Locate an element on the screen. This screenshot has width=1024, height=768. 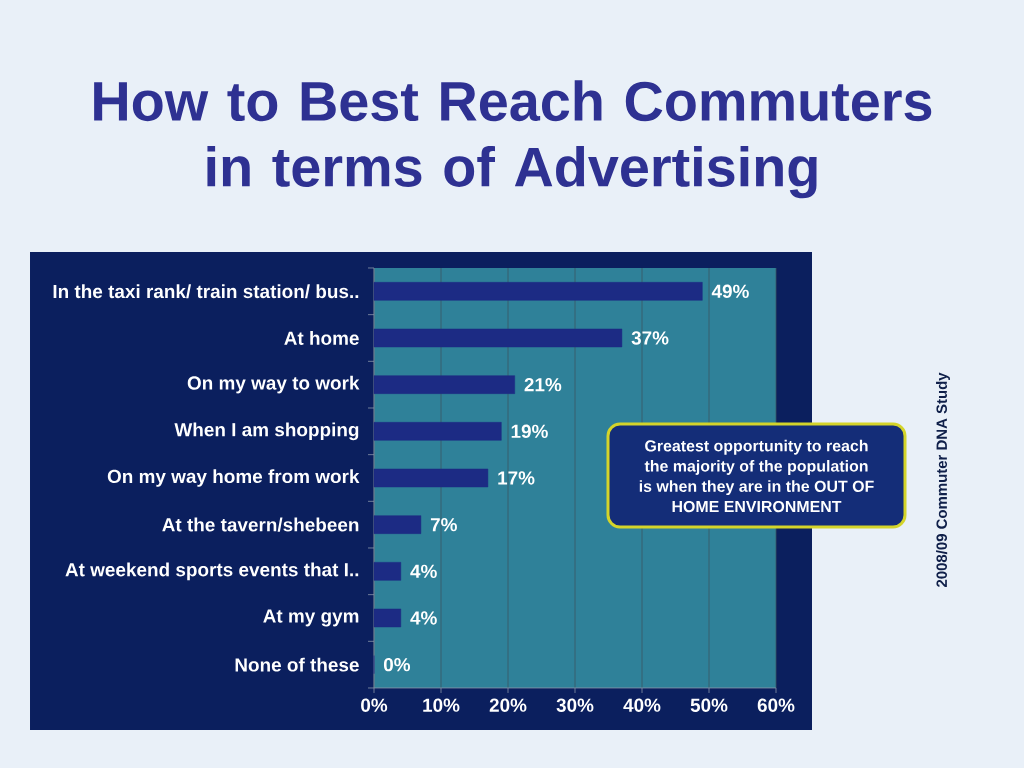
x-tick-label: 10% is located at coordinates (441, 705).